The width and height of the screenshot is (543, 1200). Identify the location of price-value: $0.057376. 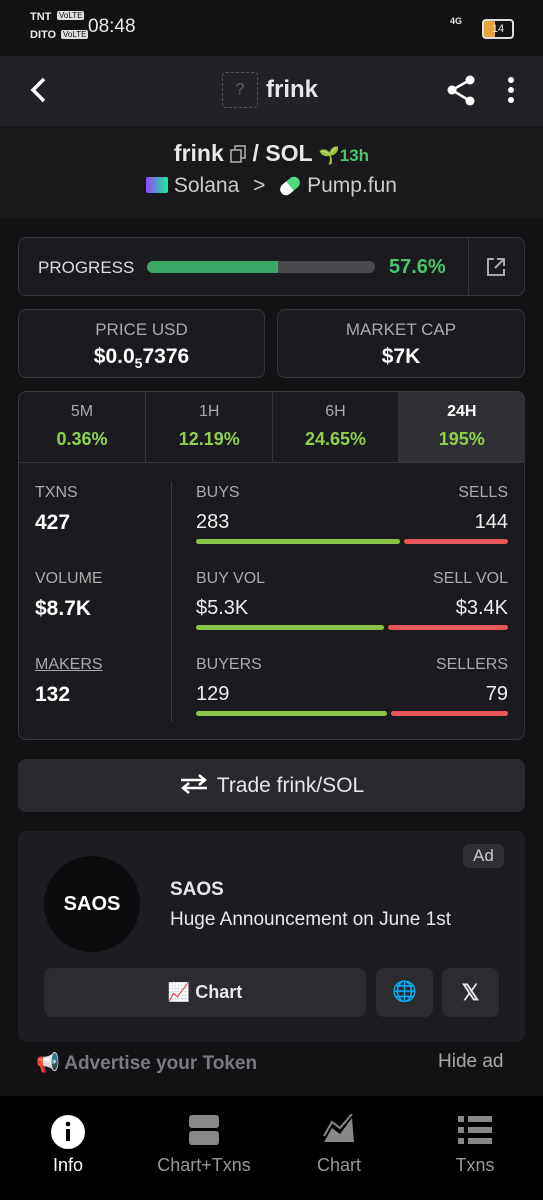
(141, 358).